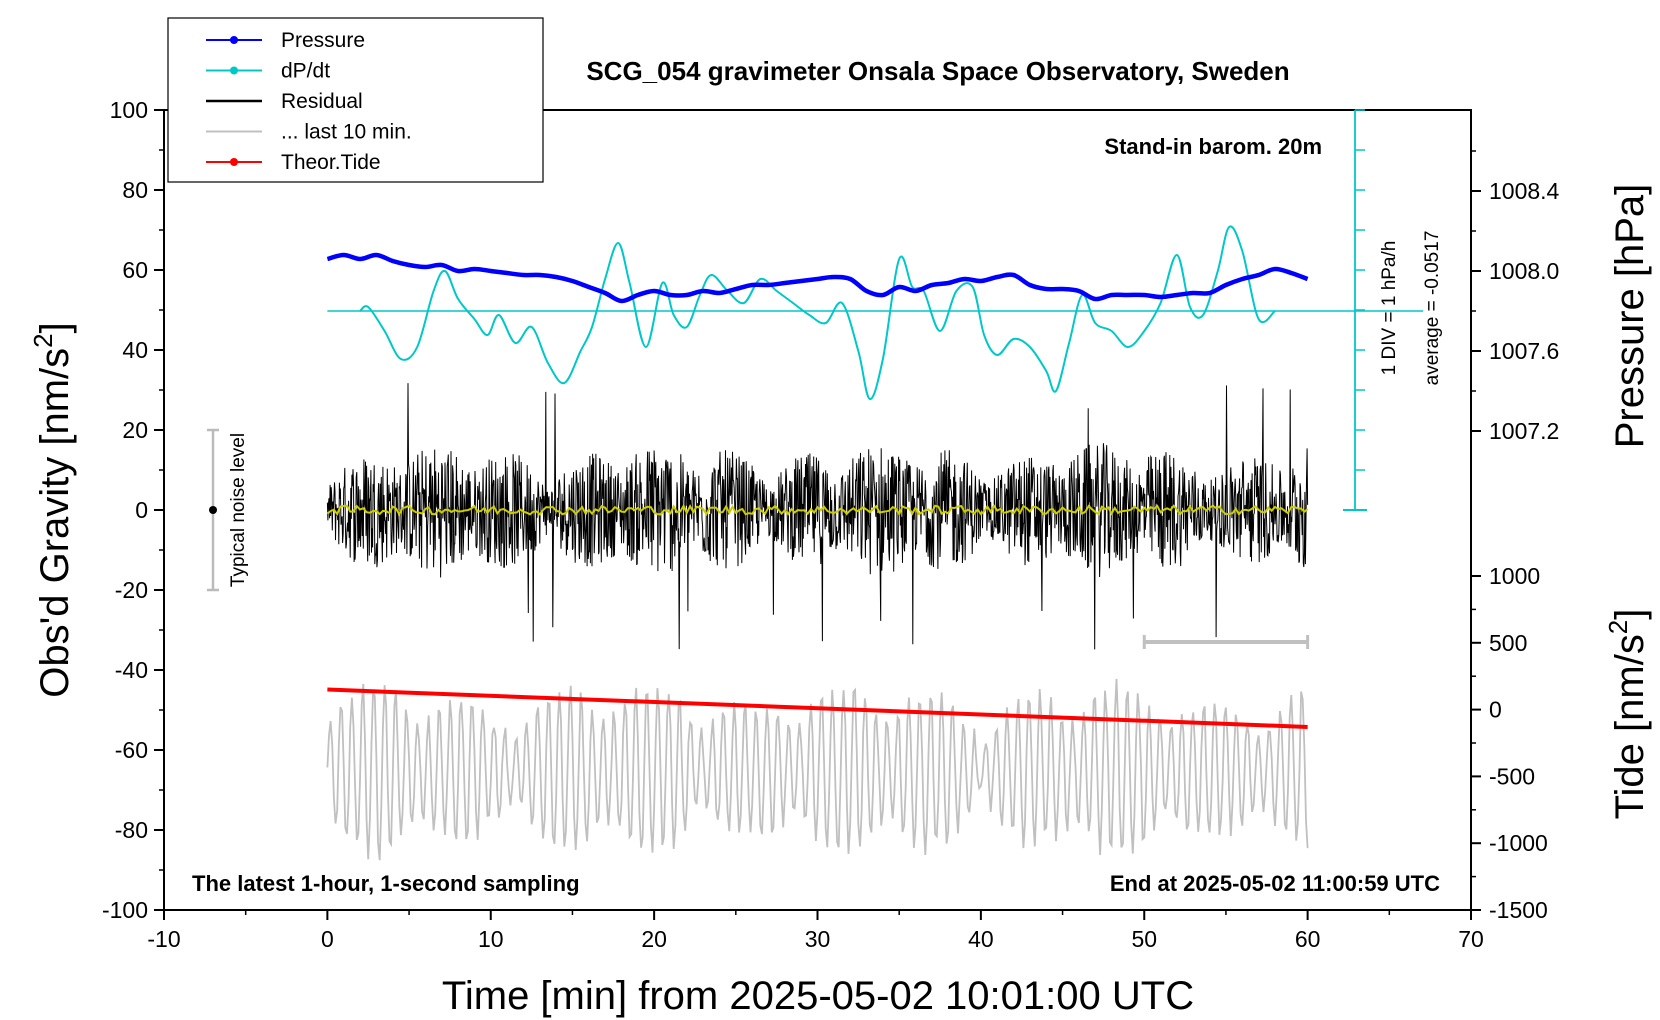 This screenshot has width=1660, height=1020. What do you see at coordinates (1524, 431) in the screenshot?
I see `pressure-tick-label: 1007.2` at bounding box center [1524, 431].